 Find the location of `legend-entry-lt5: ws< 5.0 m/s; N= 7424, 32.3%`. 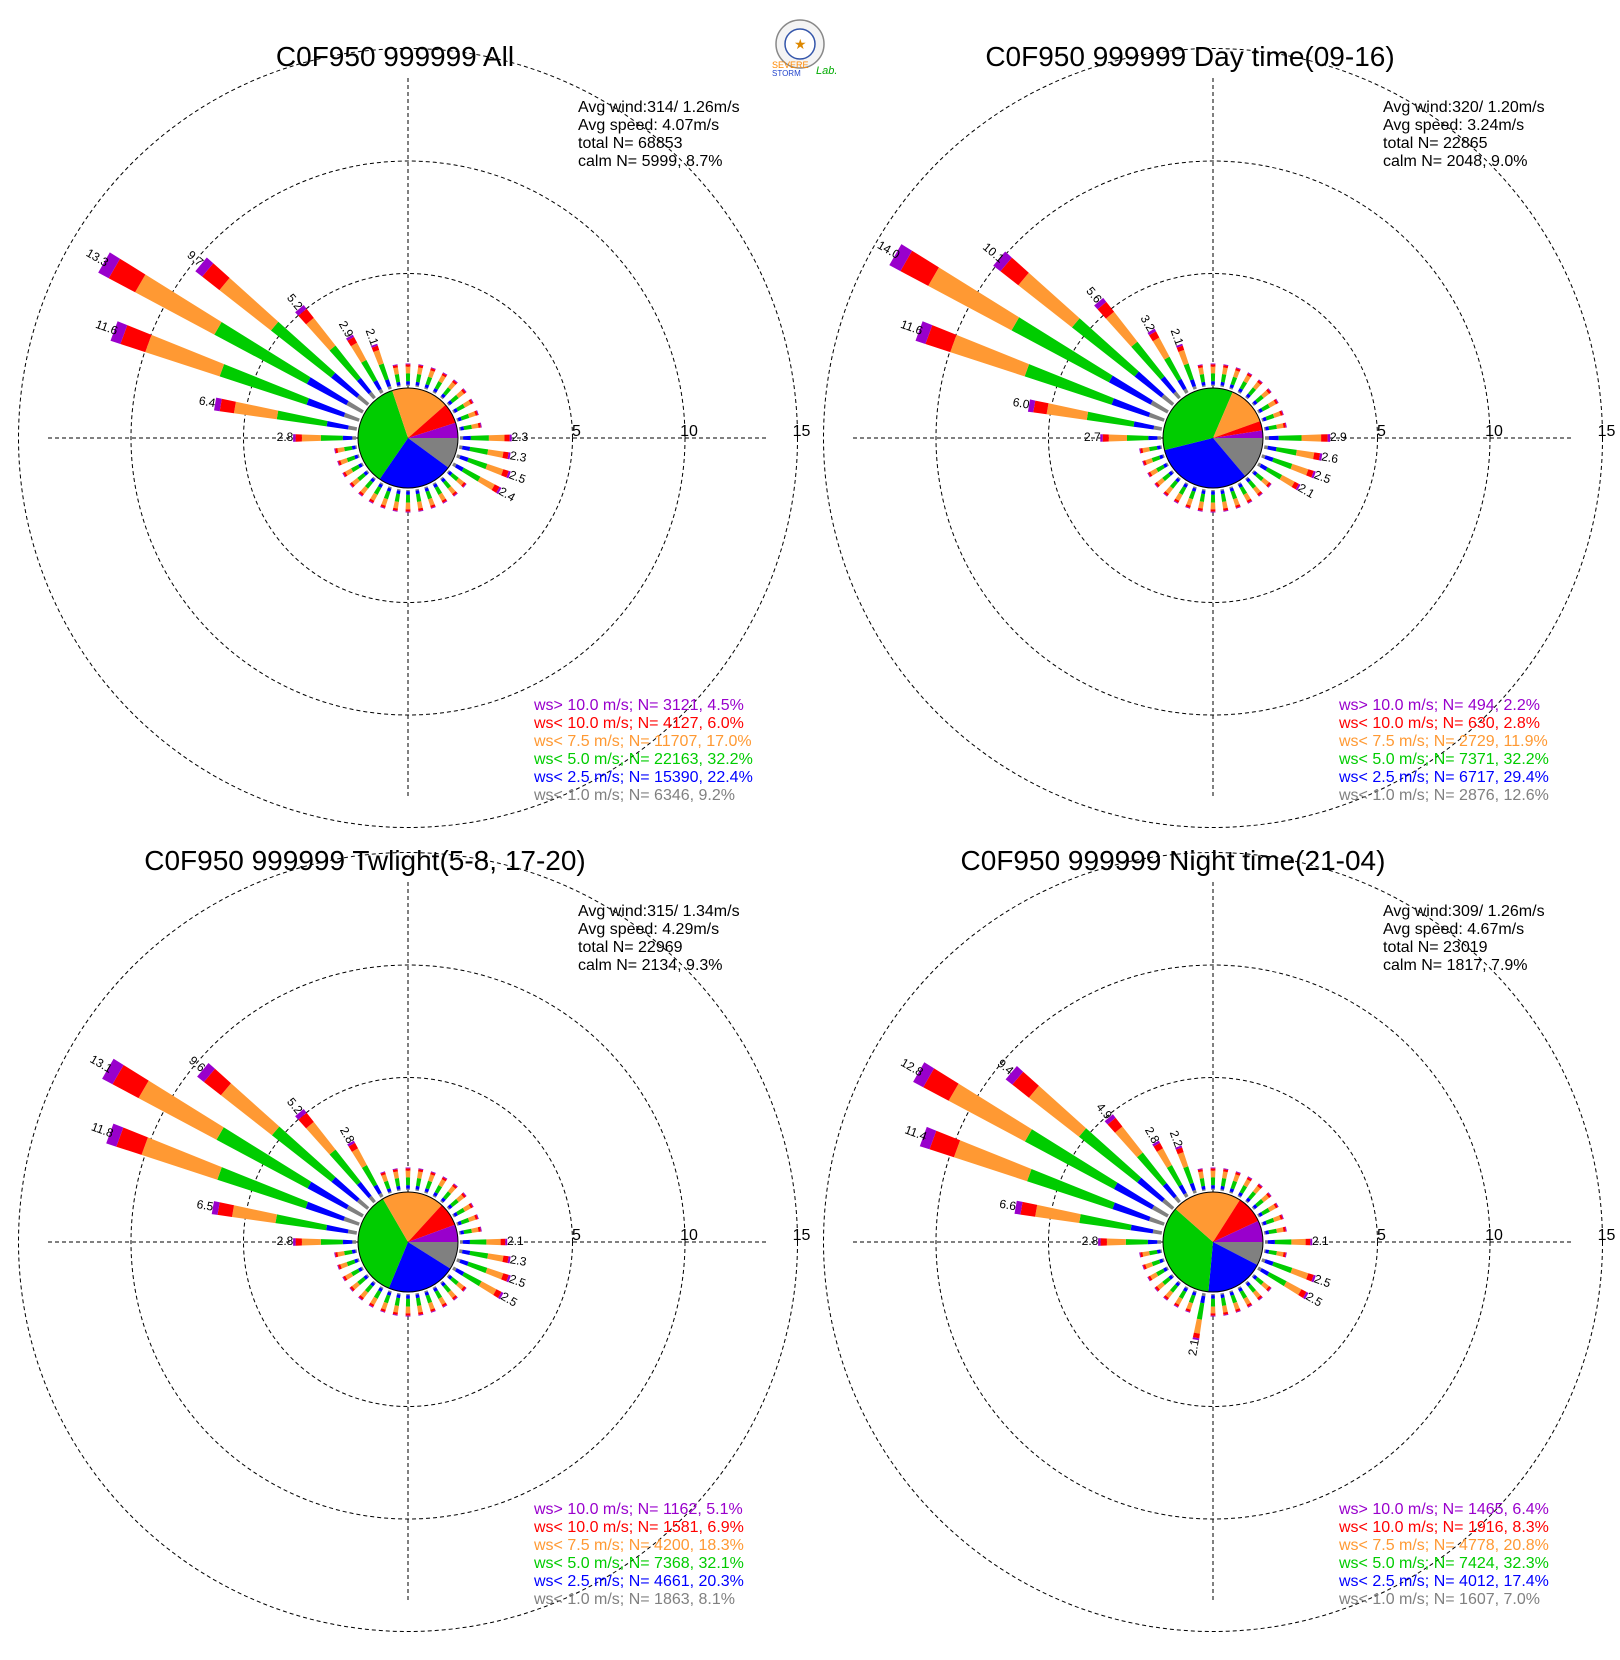

legend-entry-lt5: ws< 5.0 m/s; N= 7424, 32.3% is located at coordinates (1443, 1563).